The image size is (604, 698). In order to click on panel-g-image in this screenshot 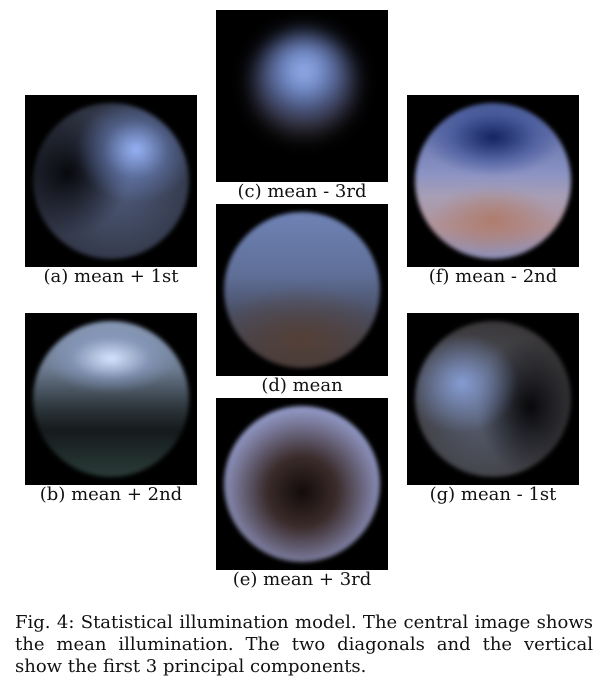, I will do `click(493, 399)`.